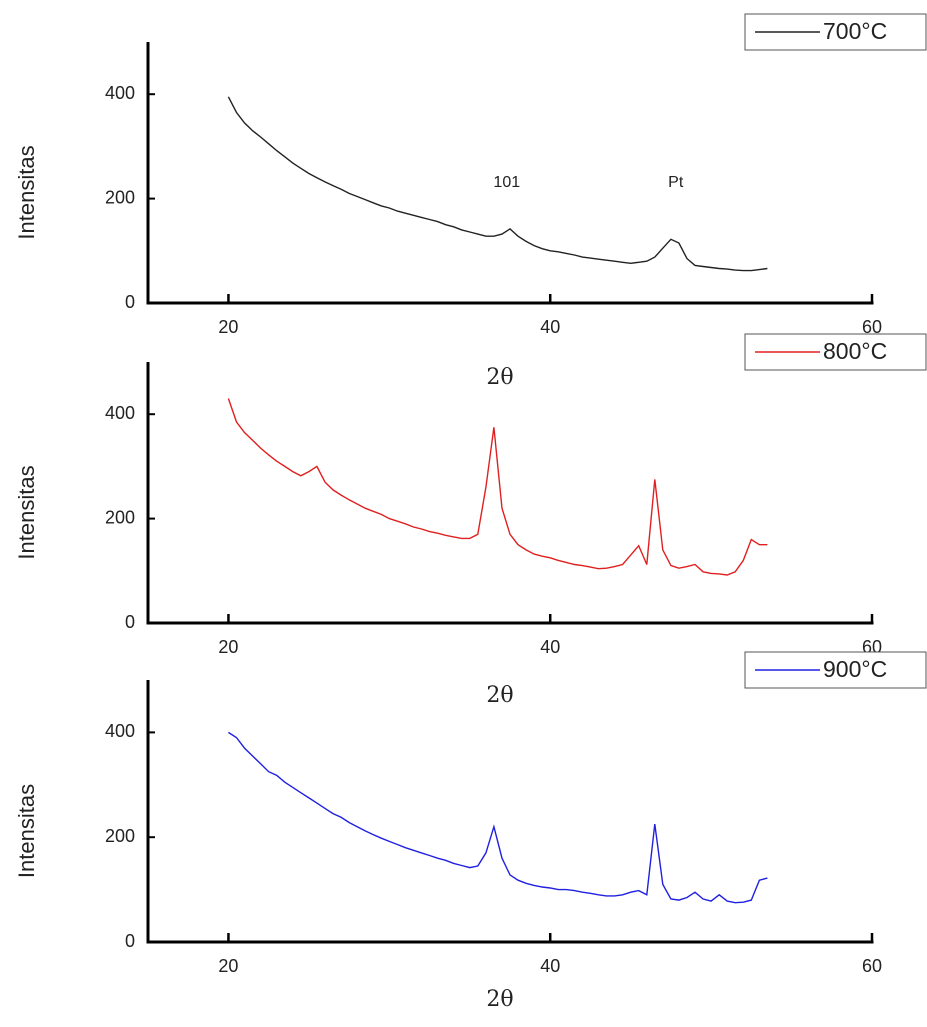 This screenshot has height=1027, width=927. I want to click on annotation: 101, so click(506, 182).